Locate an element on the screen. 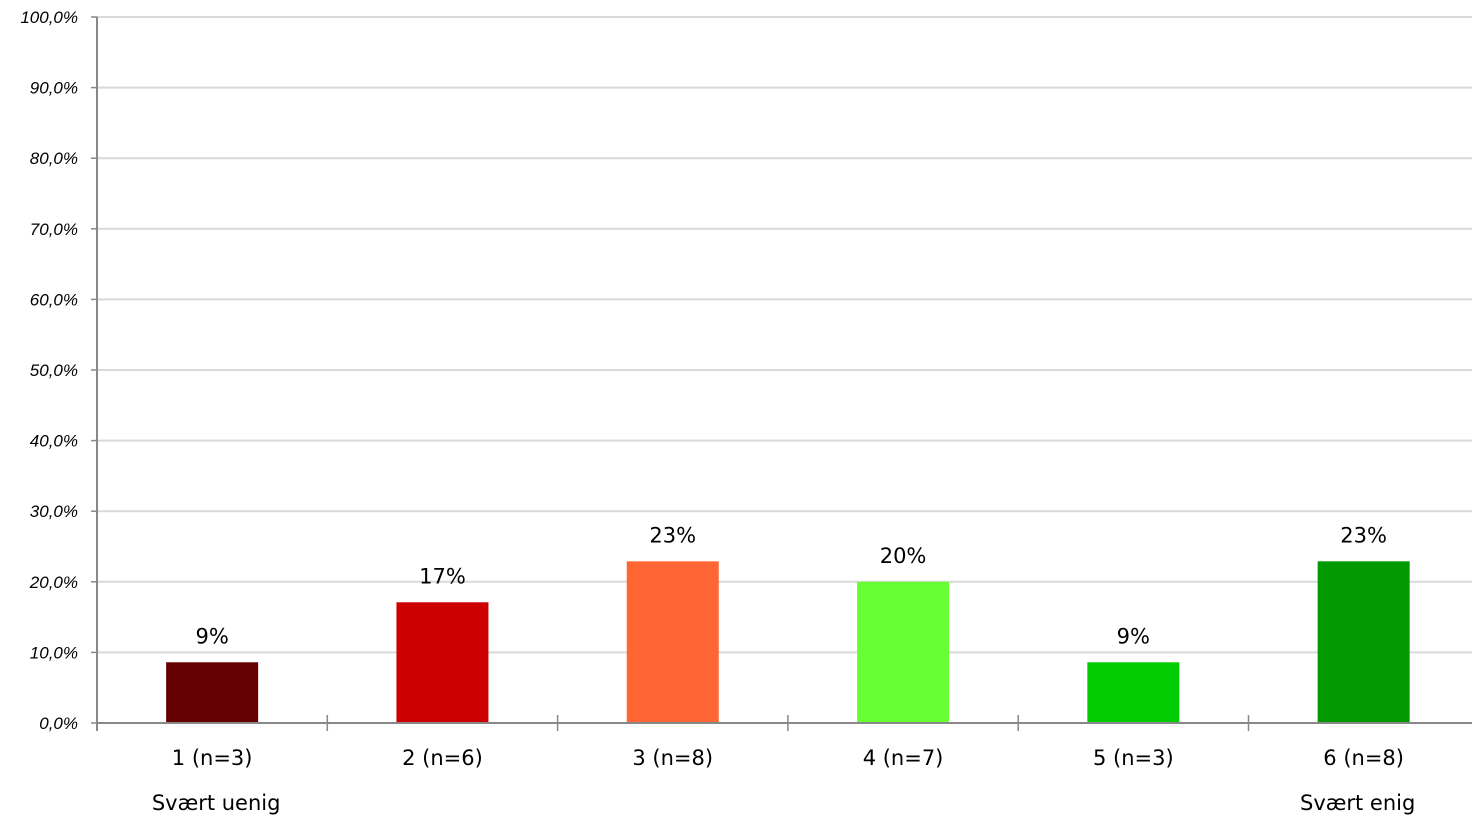  x-tick-label: 1 (n=3) is located at coordinates (212, 758).